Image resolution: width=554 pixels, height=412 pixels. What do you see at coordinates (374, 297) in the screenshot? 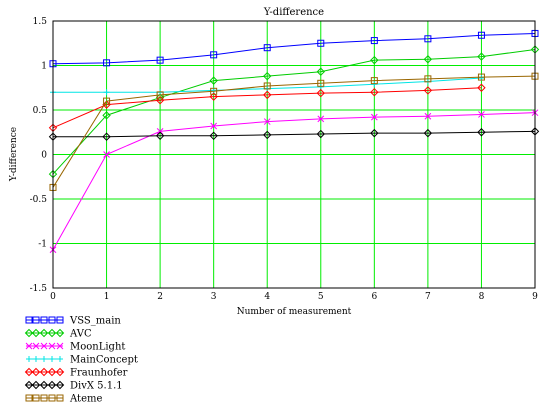
I see `x-tick-label: 6` at bounding box center [374, 297].